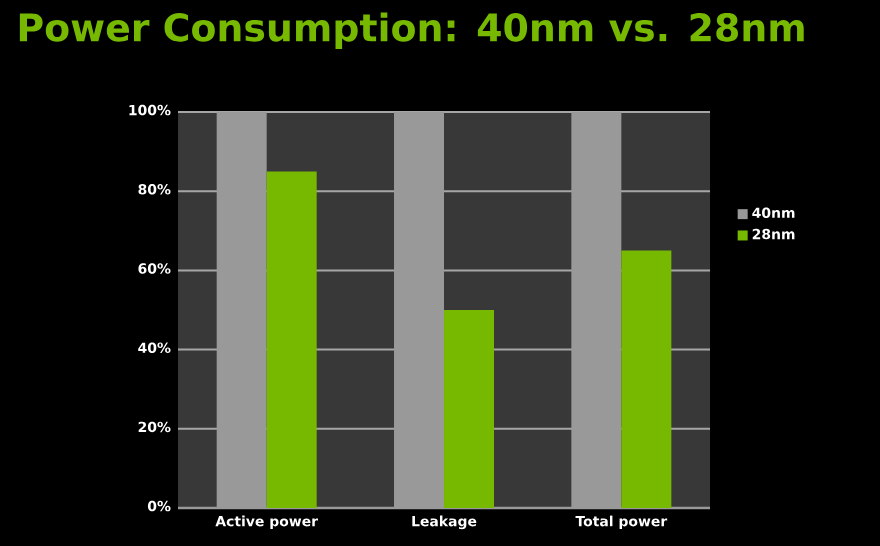 The width and height of the screenshot is (880, 546). What do you see at coordinates (411, 31) in the screenshot?
I see `chart-title: Power Consumption: 40nm vs. 28nm` at bounding box center [411, 31].